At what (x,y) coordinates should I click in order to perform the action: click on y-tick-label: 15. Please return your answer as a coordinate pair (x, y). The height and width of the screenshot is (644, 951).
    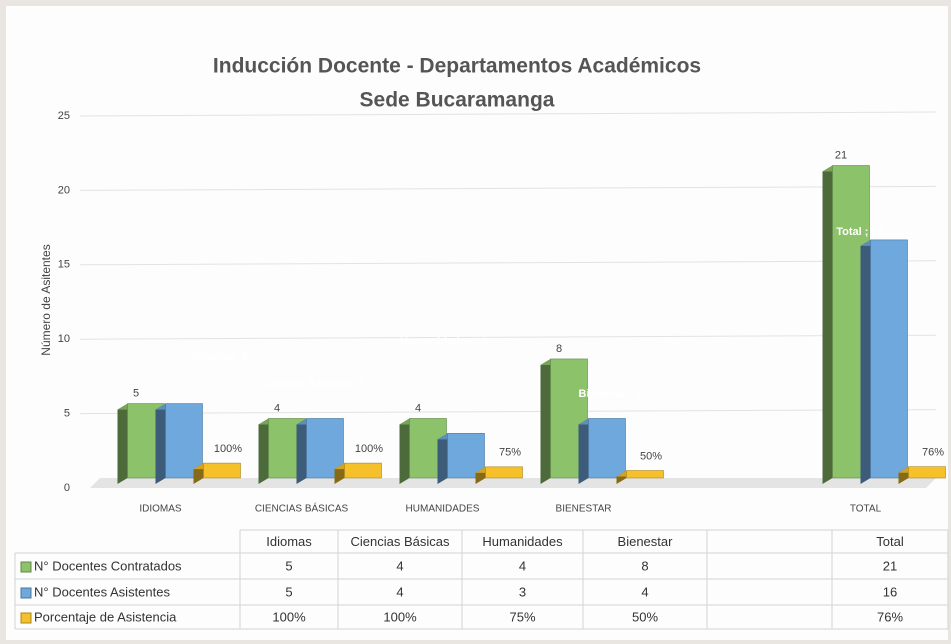
    Looking at the image, I should click on (64, 265).